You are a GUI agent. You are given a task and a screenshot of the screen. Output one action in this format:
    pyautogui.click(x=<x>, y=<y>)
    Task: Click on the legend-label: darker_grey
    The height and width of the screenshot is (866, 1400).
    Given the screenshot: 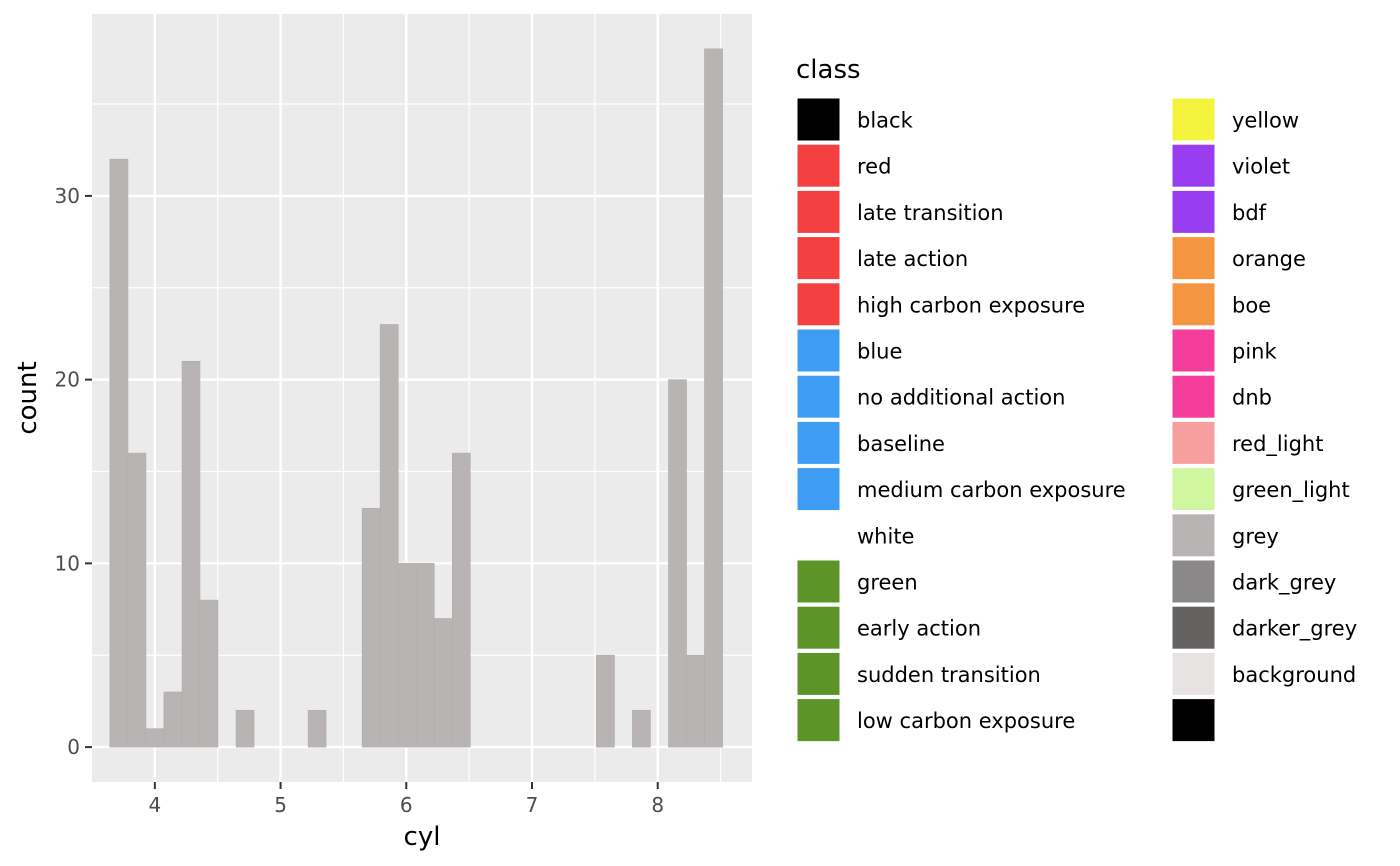 What is the action you would take?
    pyautogui.click(x=1294, y=629)
    